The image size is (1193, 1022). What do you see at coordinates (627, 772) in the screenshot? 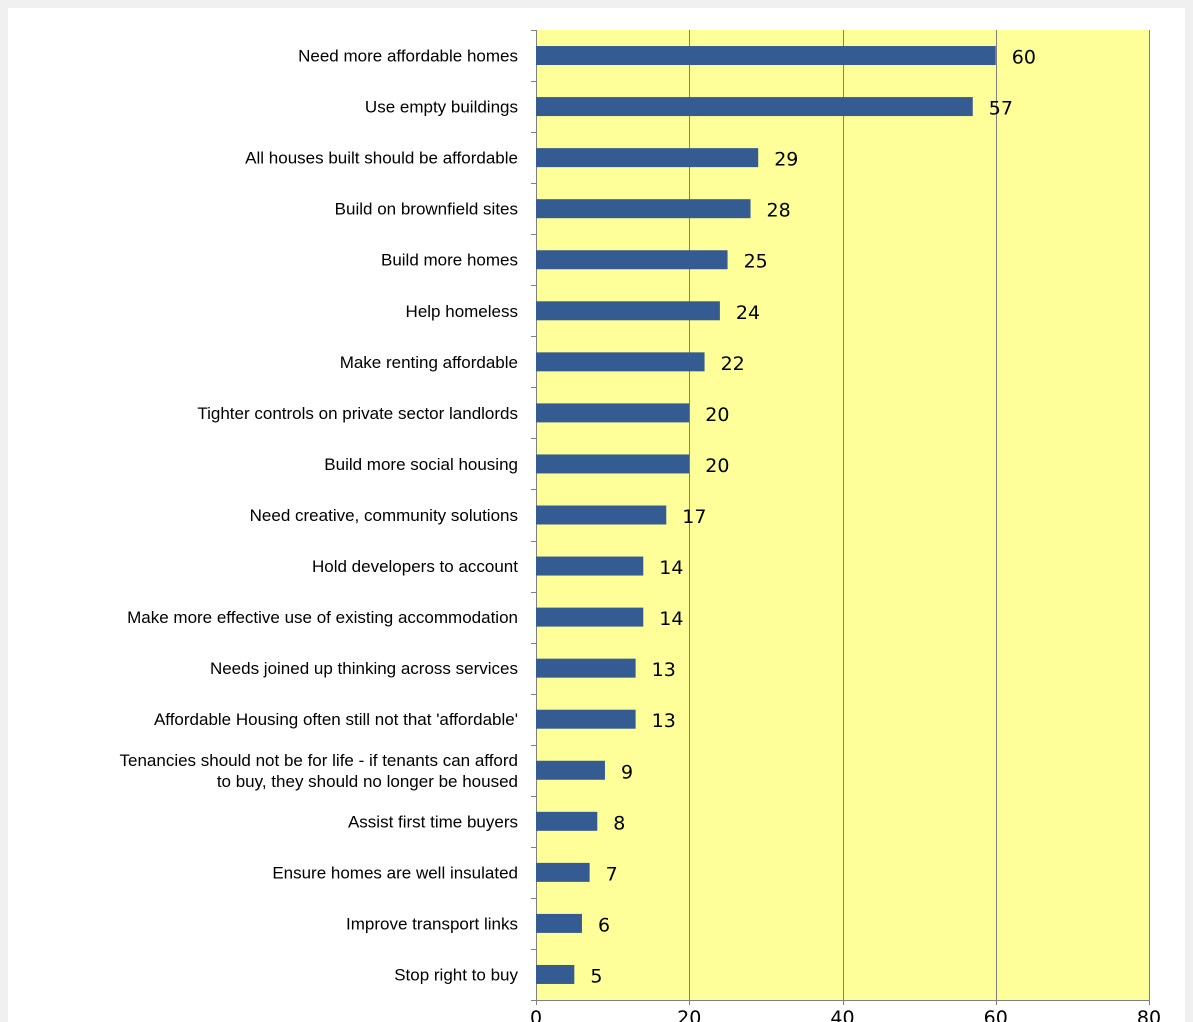
I see `data-label: 9` at bounding box center [627, 772].